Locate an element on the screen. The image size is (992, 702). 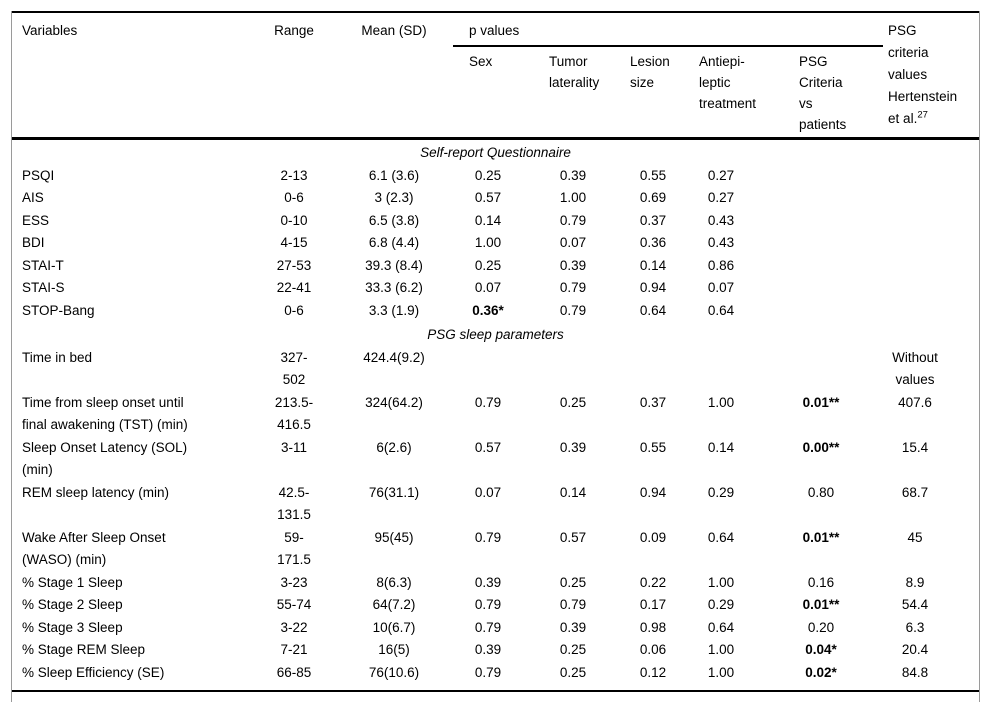
cell-variable: AIS is located at coordinates (33, 197).